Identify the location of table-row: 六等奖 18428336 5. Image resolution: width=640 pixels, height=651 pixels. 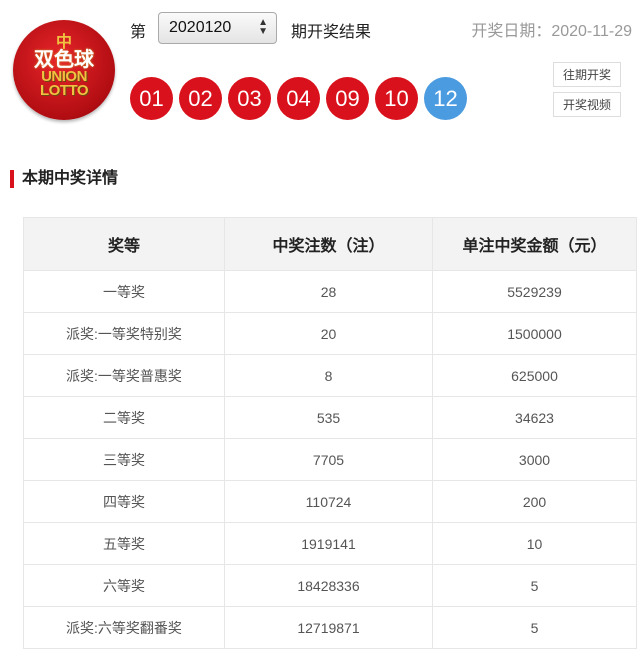
(330, 585).